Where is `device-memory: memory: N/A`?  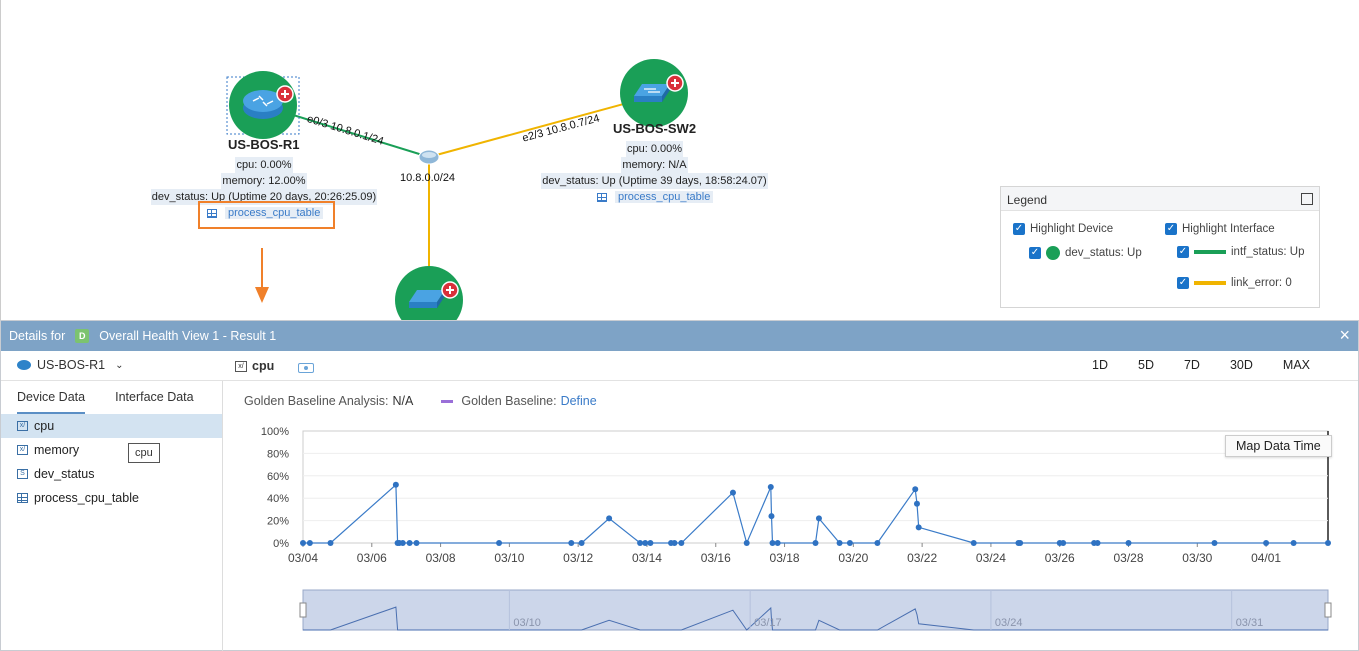
device-memory: memory: N/A is located at coordinates (654, 165).